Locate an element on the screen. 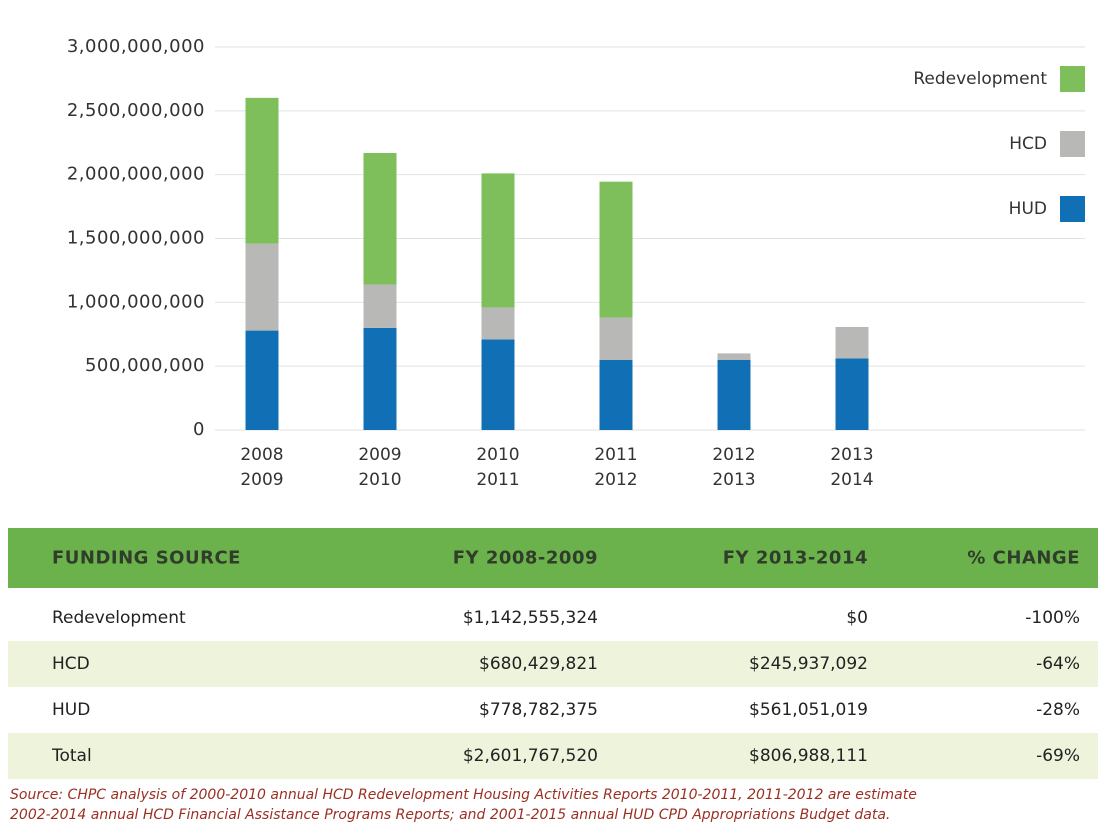 The height and width of the screenshot is (825, 1106). table-cell: -100% is located at coordinates (1052, 618).